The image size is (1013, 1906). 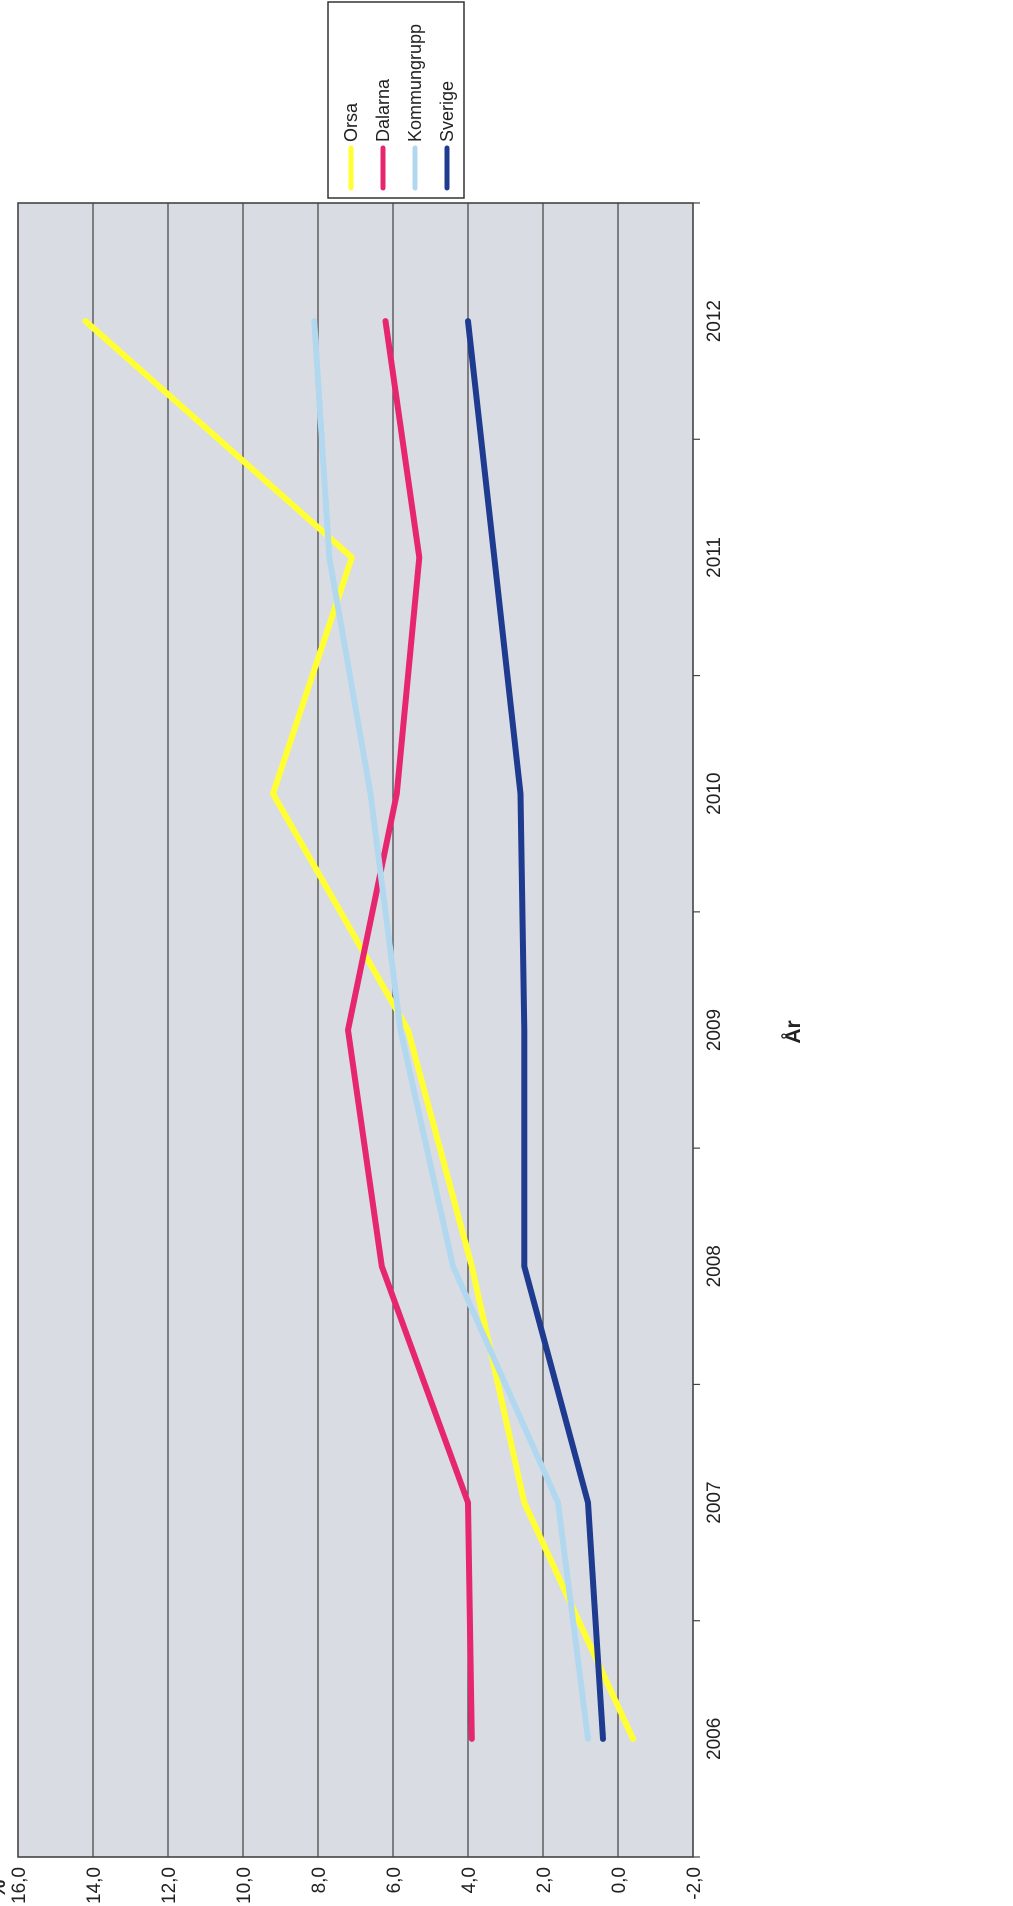 What do you see at coordinates (383, 110) in the screenshot?
I see `legend-label: Dalarna` at bounding box center [383, 110].